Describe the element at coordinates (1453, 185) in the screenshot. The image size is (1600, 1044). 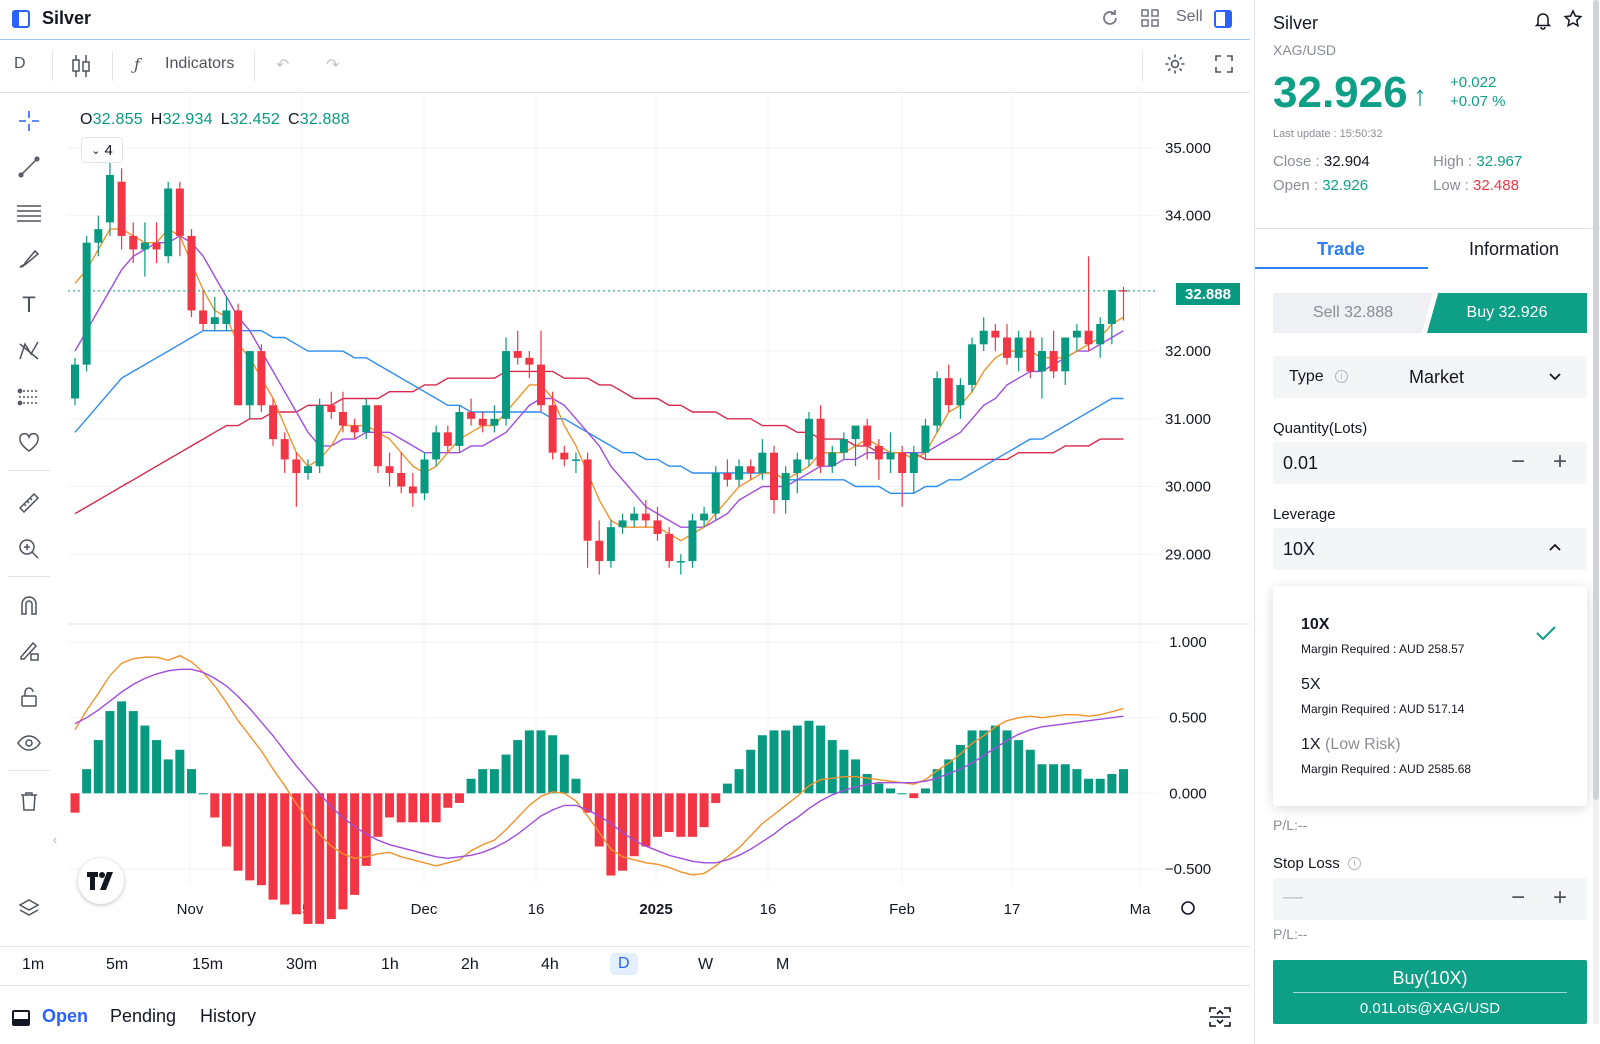
I see `stat-low-label: Low :` at that location.